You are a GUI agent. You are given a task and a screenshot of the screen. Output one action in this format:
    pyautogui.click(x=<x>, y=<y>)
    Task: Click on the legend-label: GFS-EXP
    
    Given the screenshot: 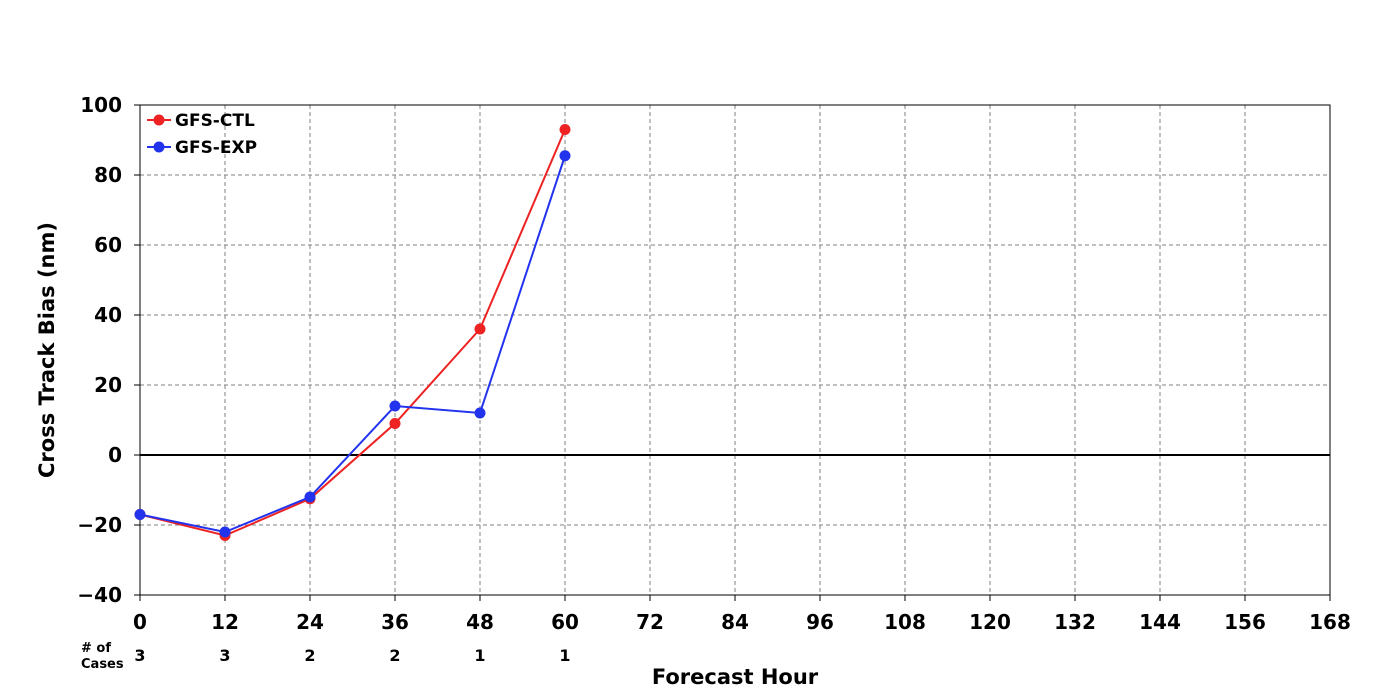 What is the action you would take?
    pyautogui.click(x=216, y=148)
    